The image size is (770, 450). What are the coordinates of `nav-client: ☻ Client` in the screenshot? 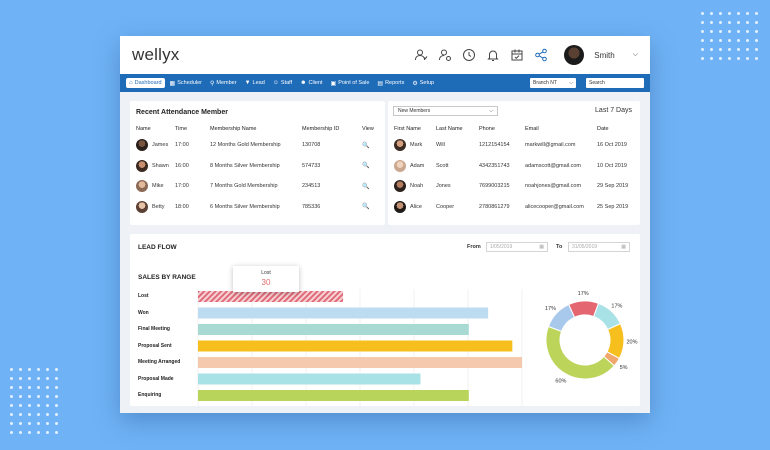 It's located at (311, 83).